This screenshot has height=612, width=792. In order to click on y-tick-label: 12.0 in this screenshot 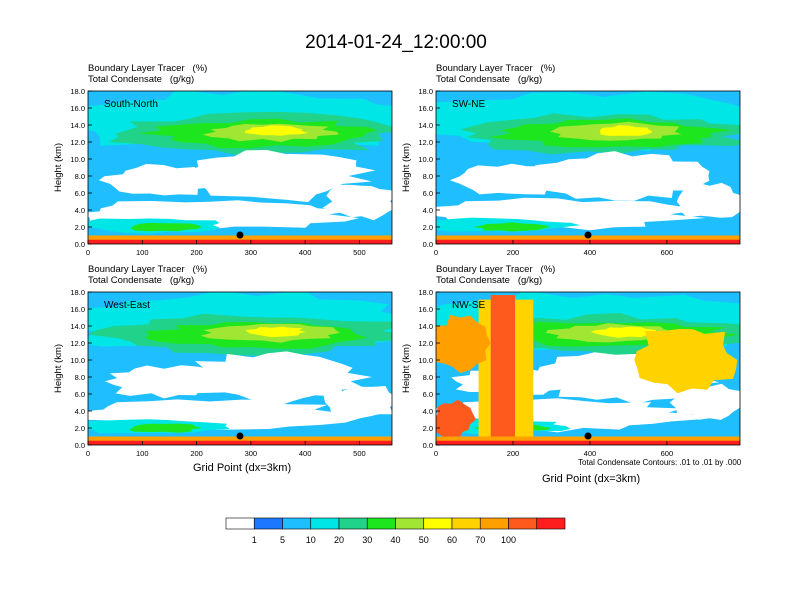, I will do `click(425, 142)`.